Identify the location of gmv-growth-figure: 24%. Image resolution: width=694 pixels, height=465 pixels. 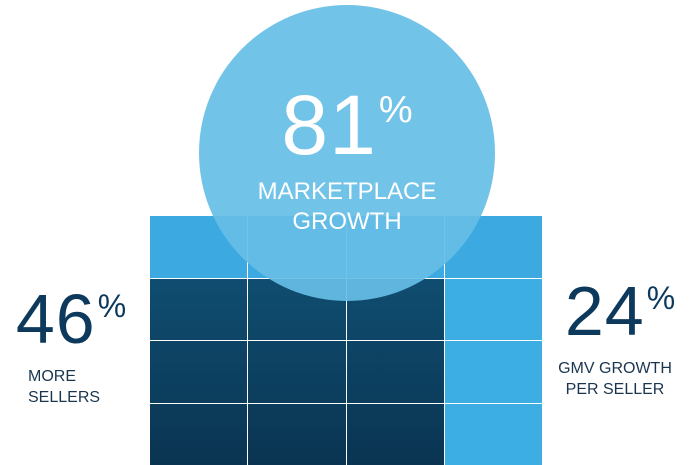
(620, 311).